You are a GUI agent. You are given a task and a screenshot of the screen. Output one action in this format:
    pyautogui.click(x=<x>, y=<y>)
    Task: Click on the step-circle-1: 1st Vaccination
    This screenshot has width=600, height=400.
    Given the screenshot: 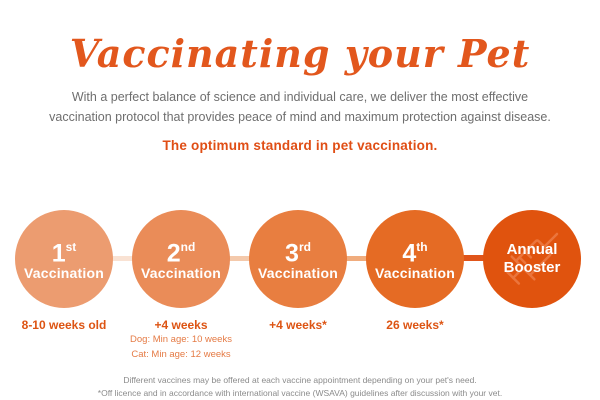 What is the action you would take?
    pyautogui.click(x=64, y=259)
    